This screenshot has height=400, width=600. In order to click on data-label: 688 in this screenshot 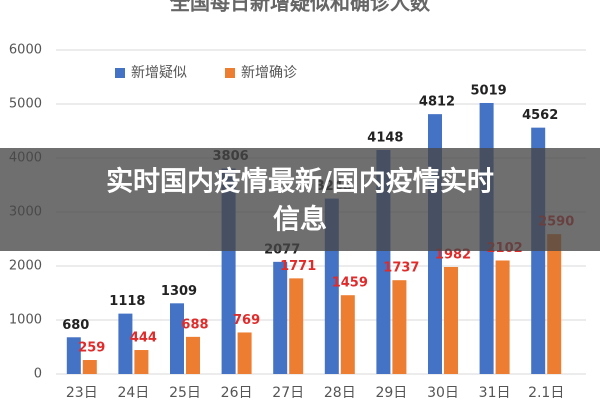, I will do `click(194, 324)`.